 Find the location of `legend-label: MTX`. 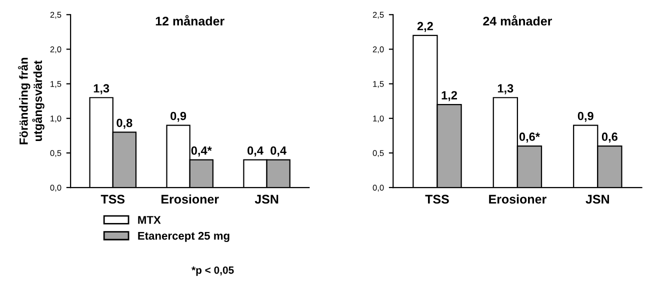

legend-label: MTX is located at coordinates (149, 220).